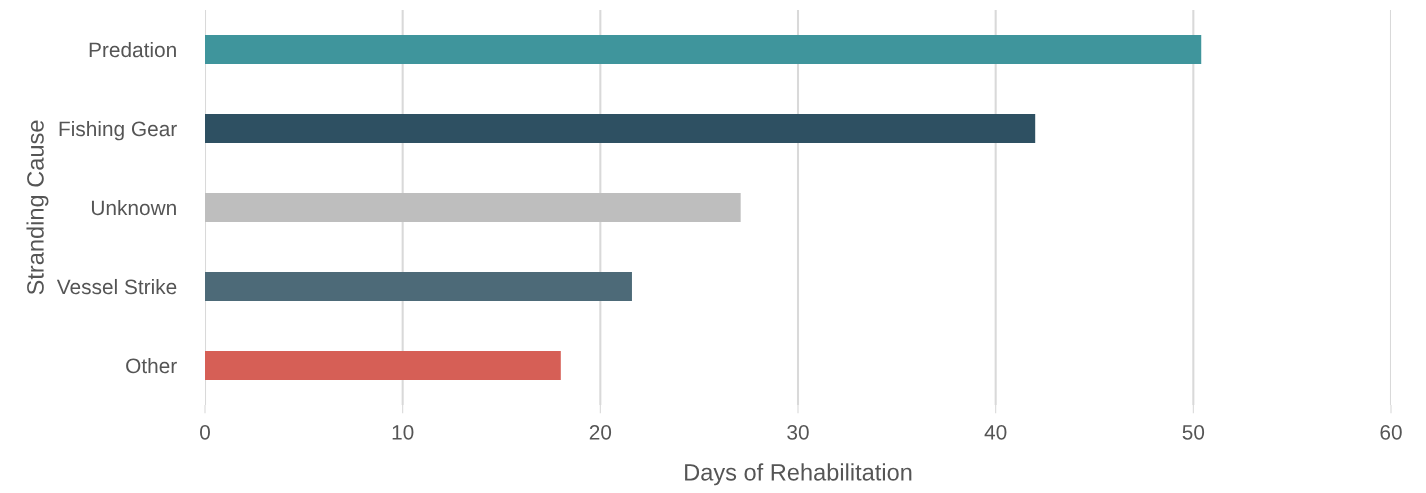 The height and width of the screenshot is (493, 1426). I want to click on y-tick-label: Fishing Gear, so click(118, 130).